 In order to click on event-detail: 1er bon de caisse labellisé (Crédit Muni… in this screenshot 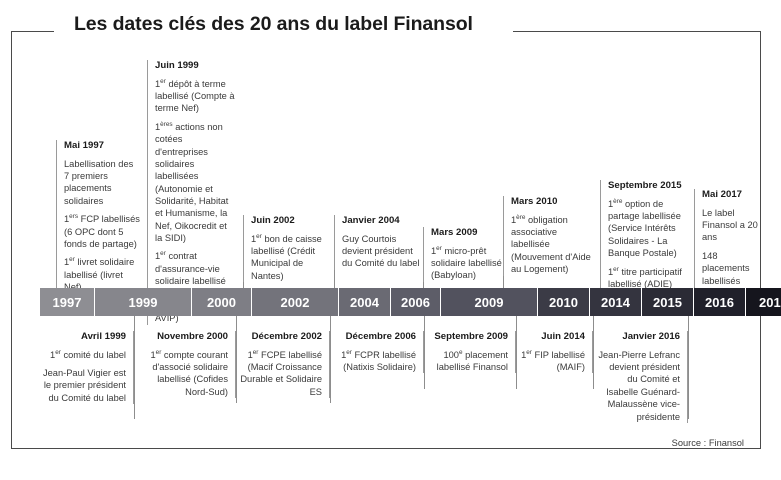, I will do `click(286, 256)`.